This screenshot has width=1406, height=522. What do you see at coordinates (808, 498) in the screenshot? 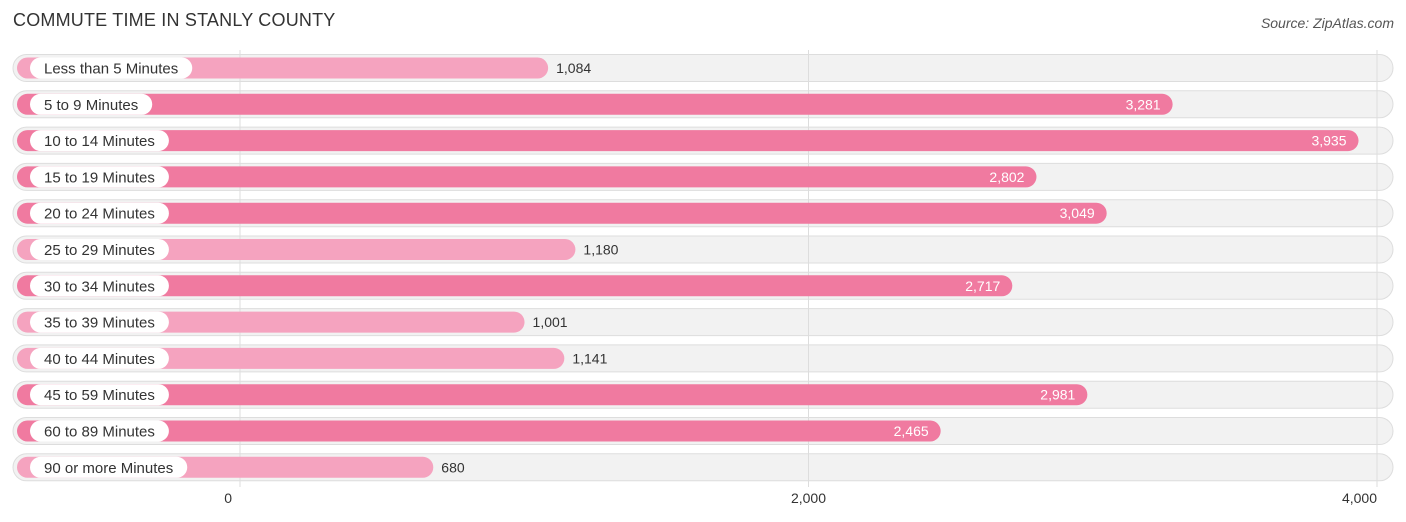
I see `x-tick-label: 2,000` at bounding box center [808, 498].